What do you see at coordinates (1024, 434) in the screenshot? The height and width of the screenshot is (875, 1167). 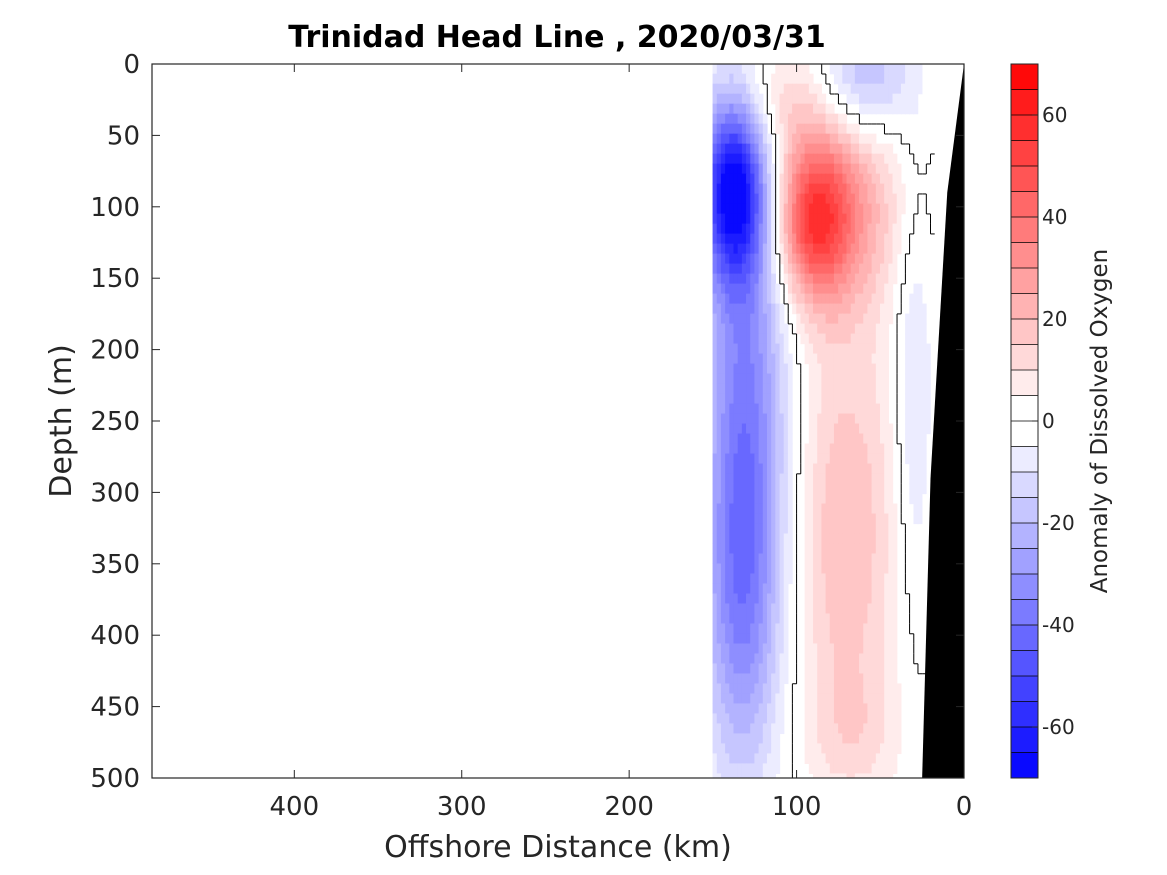 I see `colorbar-bin` at bounding box center [1024, 434].